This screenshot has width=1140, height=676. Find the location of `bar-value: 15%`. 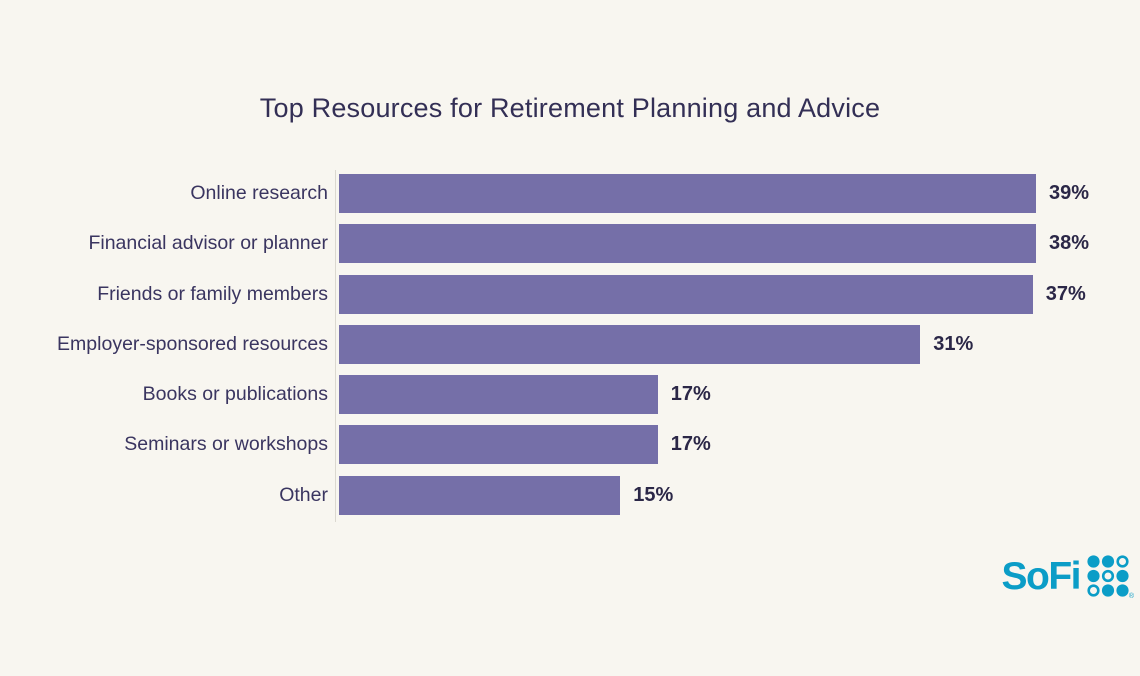

bar-value: 15% is located at coordinates (653, 494).